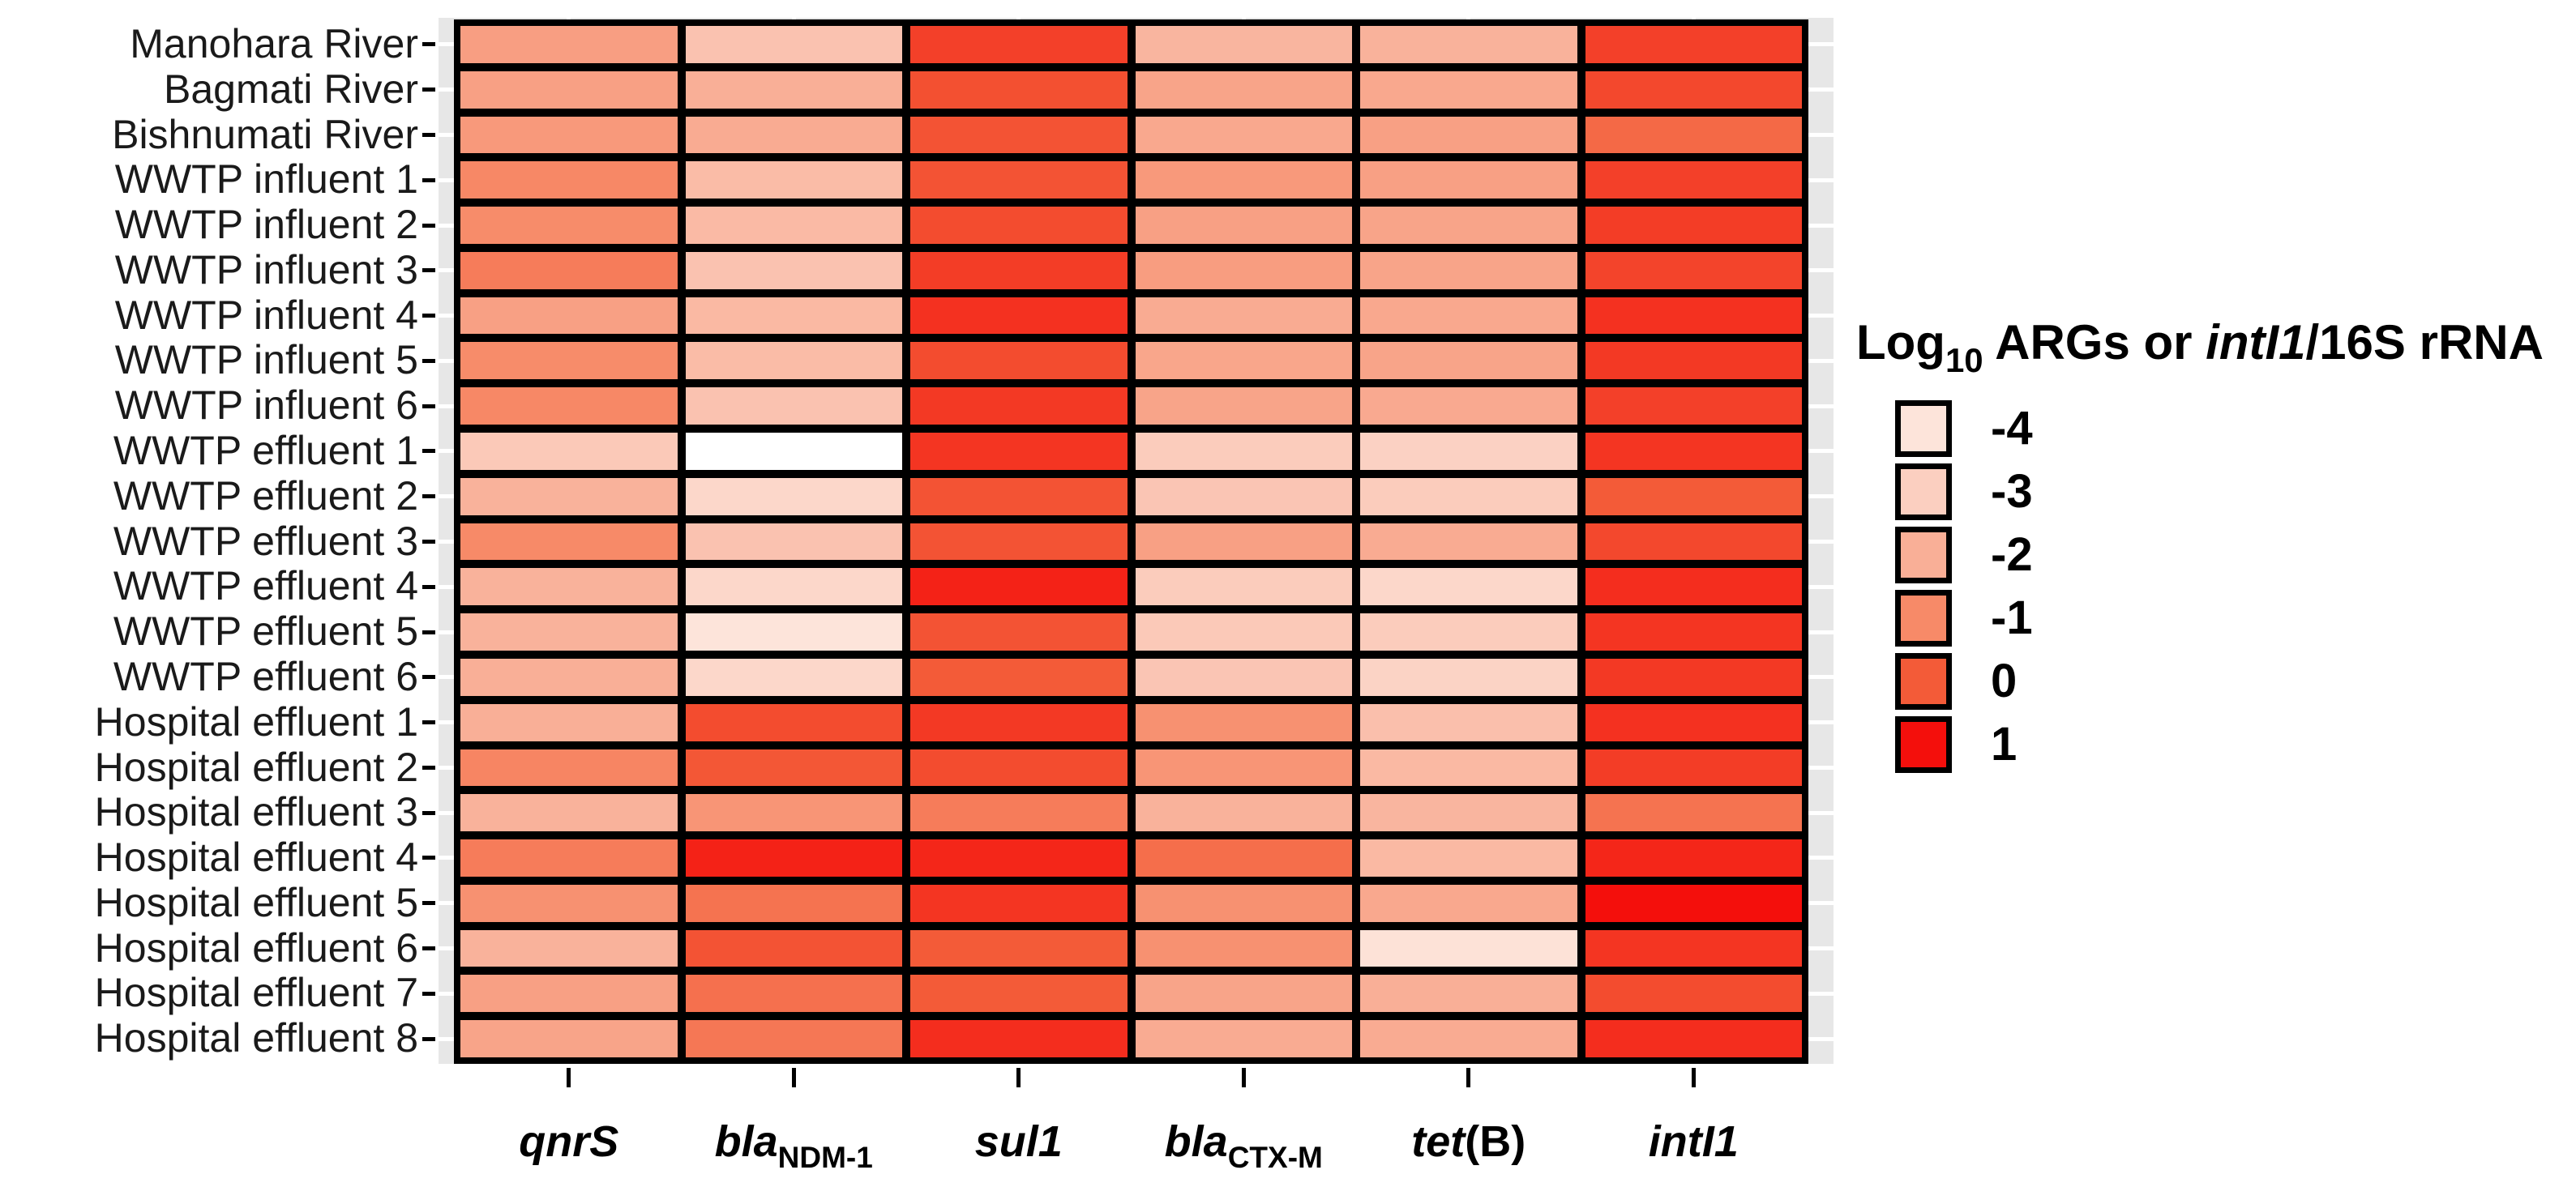 This screenshot has width=2576, height=1187. Describe the element at coordinates (569, 315) in the screenshot. I see `heatmap-cell-wwtp-influent-4-qnrs` at that location.